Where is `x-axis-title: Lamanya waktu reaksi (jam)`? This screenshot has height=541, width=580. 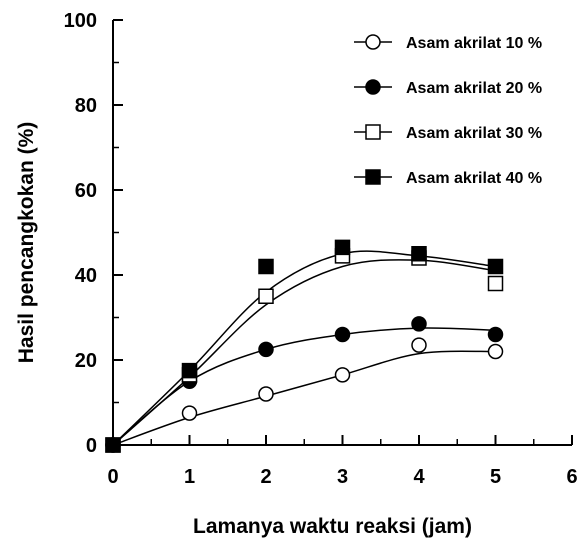
x-axis-title: Lamanya waktu reaksi (jam) is located at coordinates (332, 526).